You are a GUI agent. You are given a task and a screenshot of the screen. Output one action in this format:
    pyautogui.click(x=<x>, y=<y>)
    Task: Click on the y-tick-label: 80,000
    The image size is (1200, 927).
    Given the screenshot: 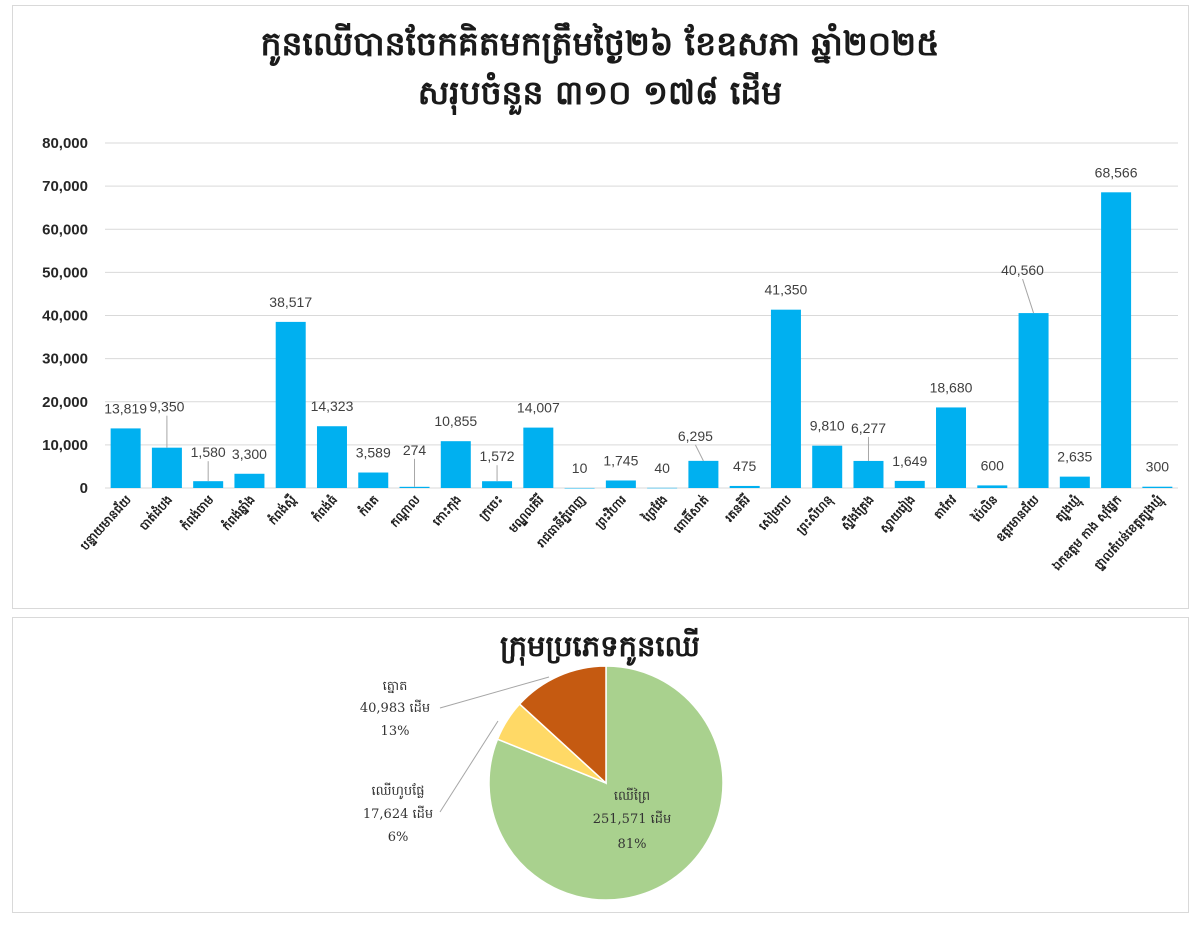 What is the action you would take?
    pyautogui.click(x=65, y=143)
    